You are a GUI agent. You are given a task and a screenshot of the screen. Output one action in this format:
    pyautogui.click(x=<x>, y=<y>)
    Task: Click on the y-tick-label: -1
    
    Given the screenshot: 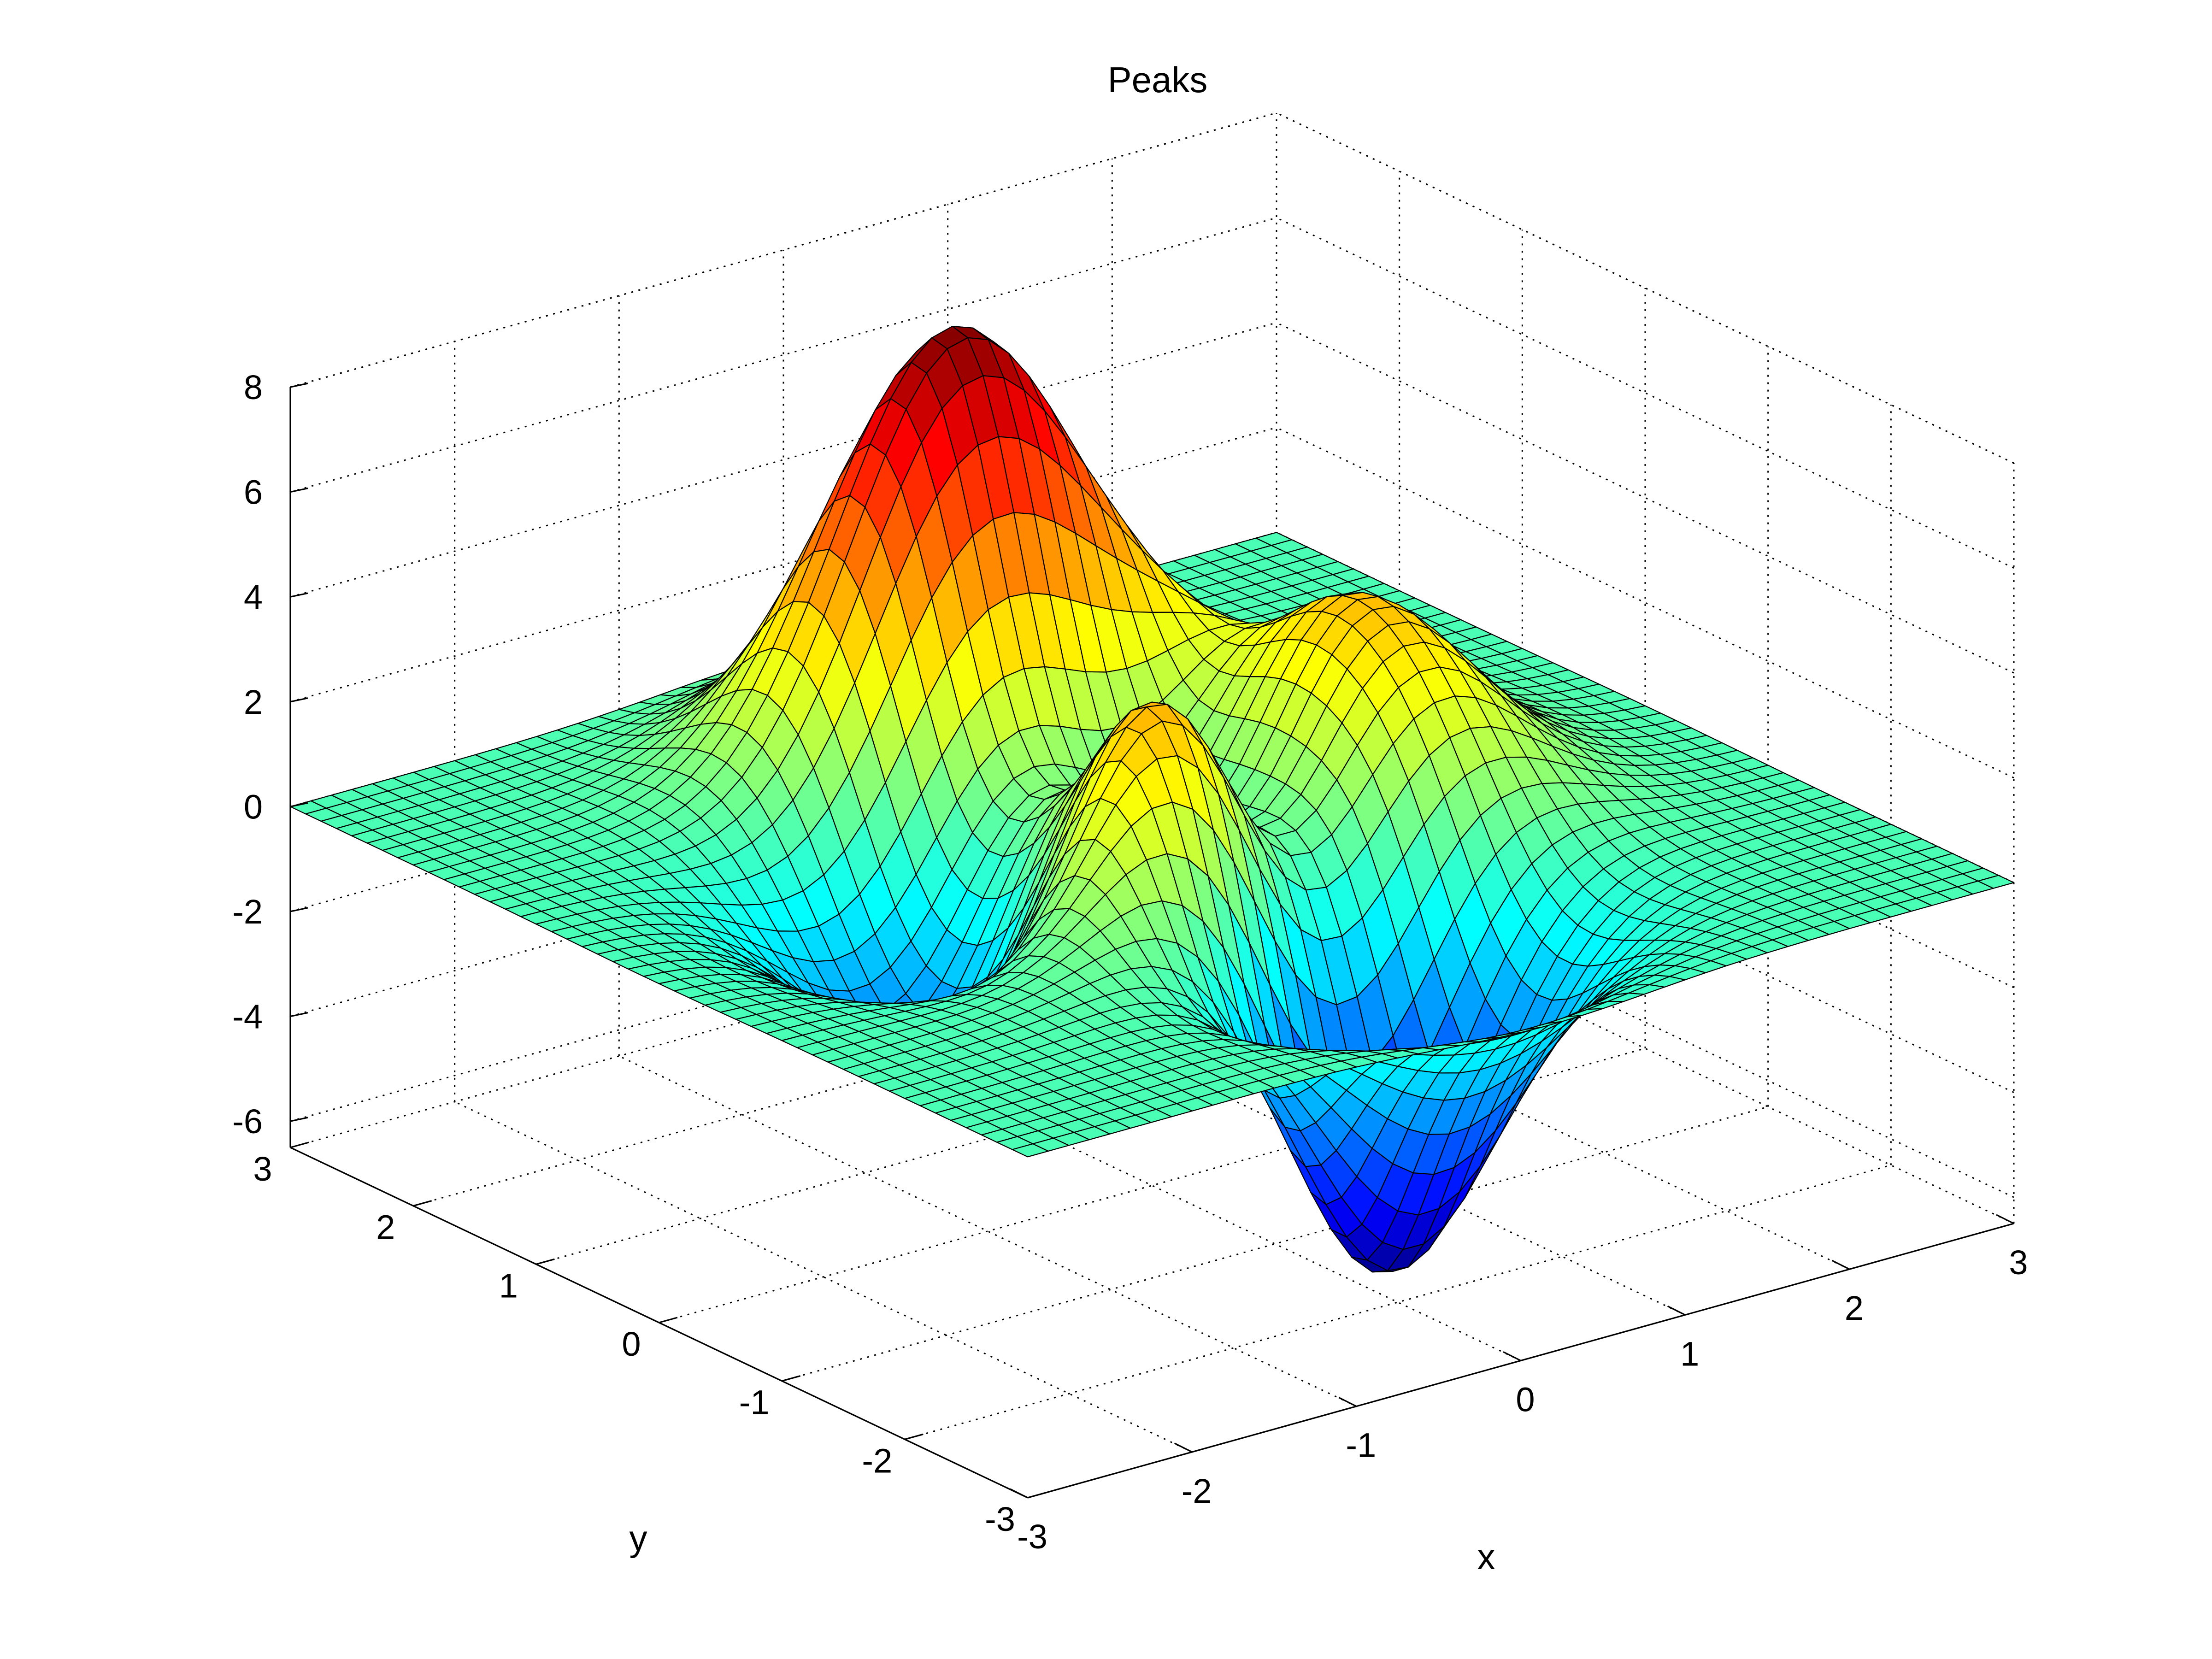 What is the action you would take?
    pyautogui.click(x=754, y=1402)
    